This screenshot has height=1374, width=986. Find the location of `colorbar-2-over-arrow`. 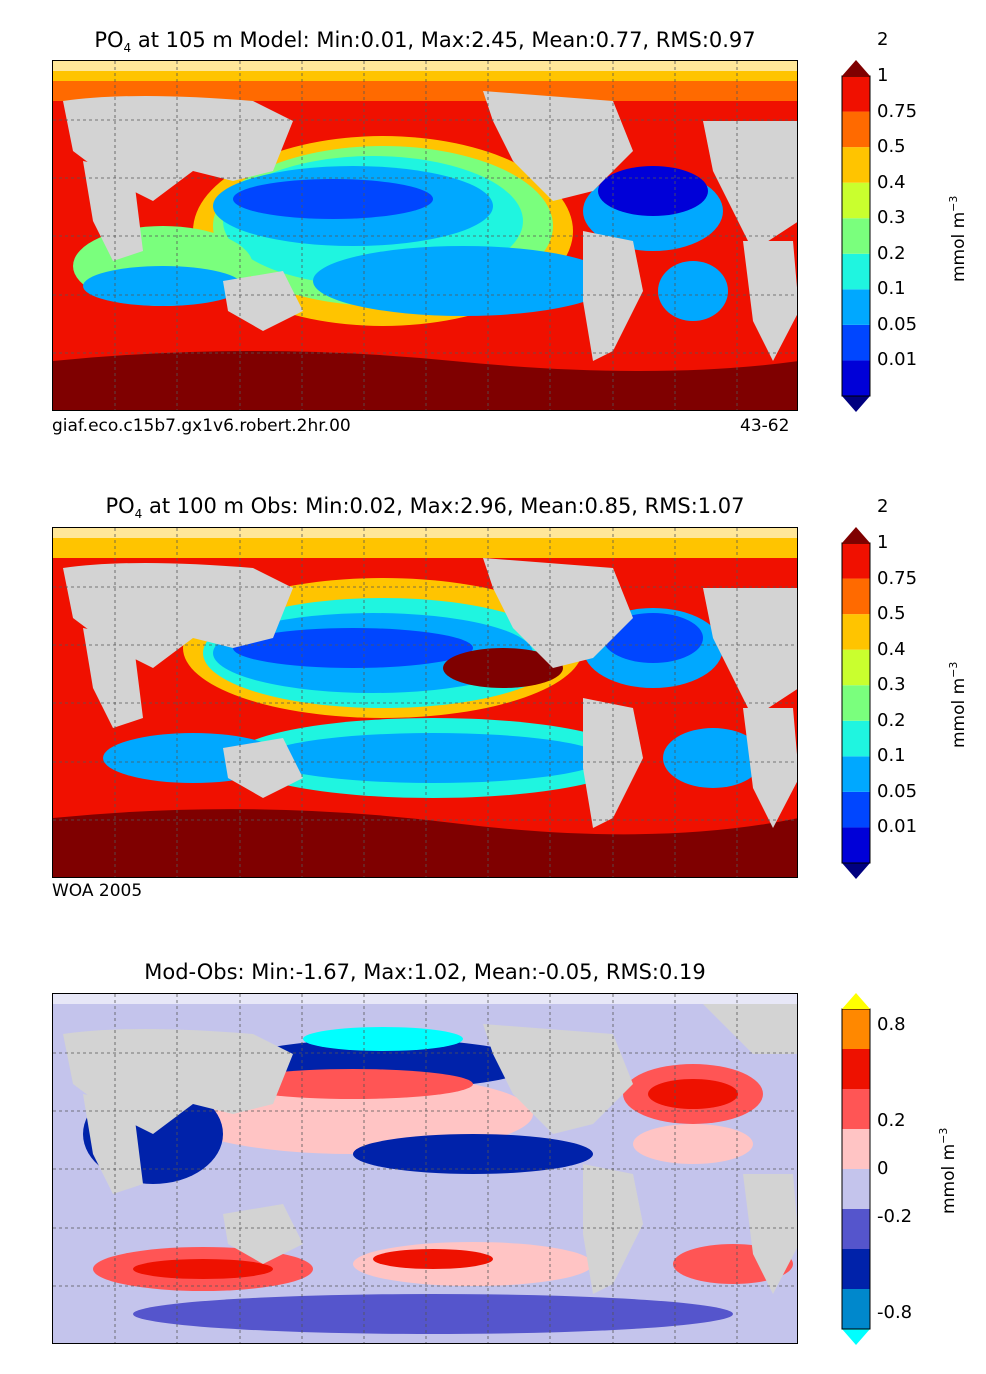

colorbar-2-over-arrow is located at coordinates (856, 535).